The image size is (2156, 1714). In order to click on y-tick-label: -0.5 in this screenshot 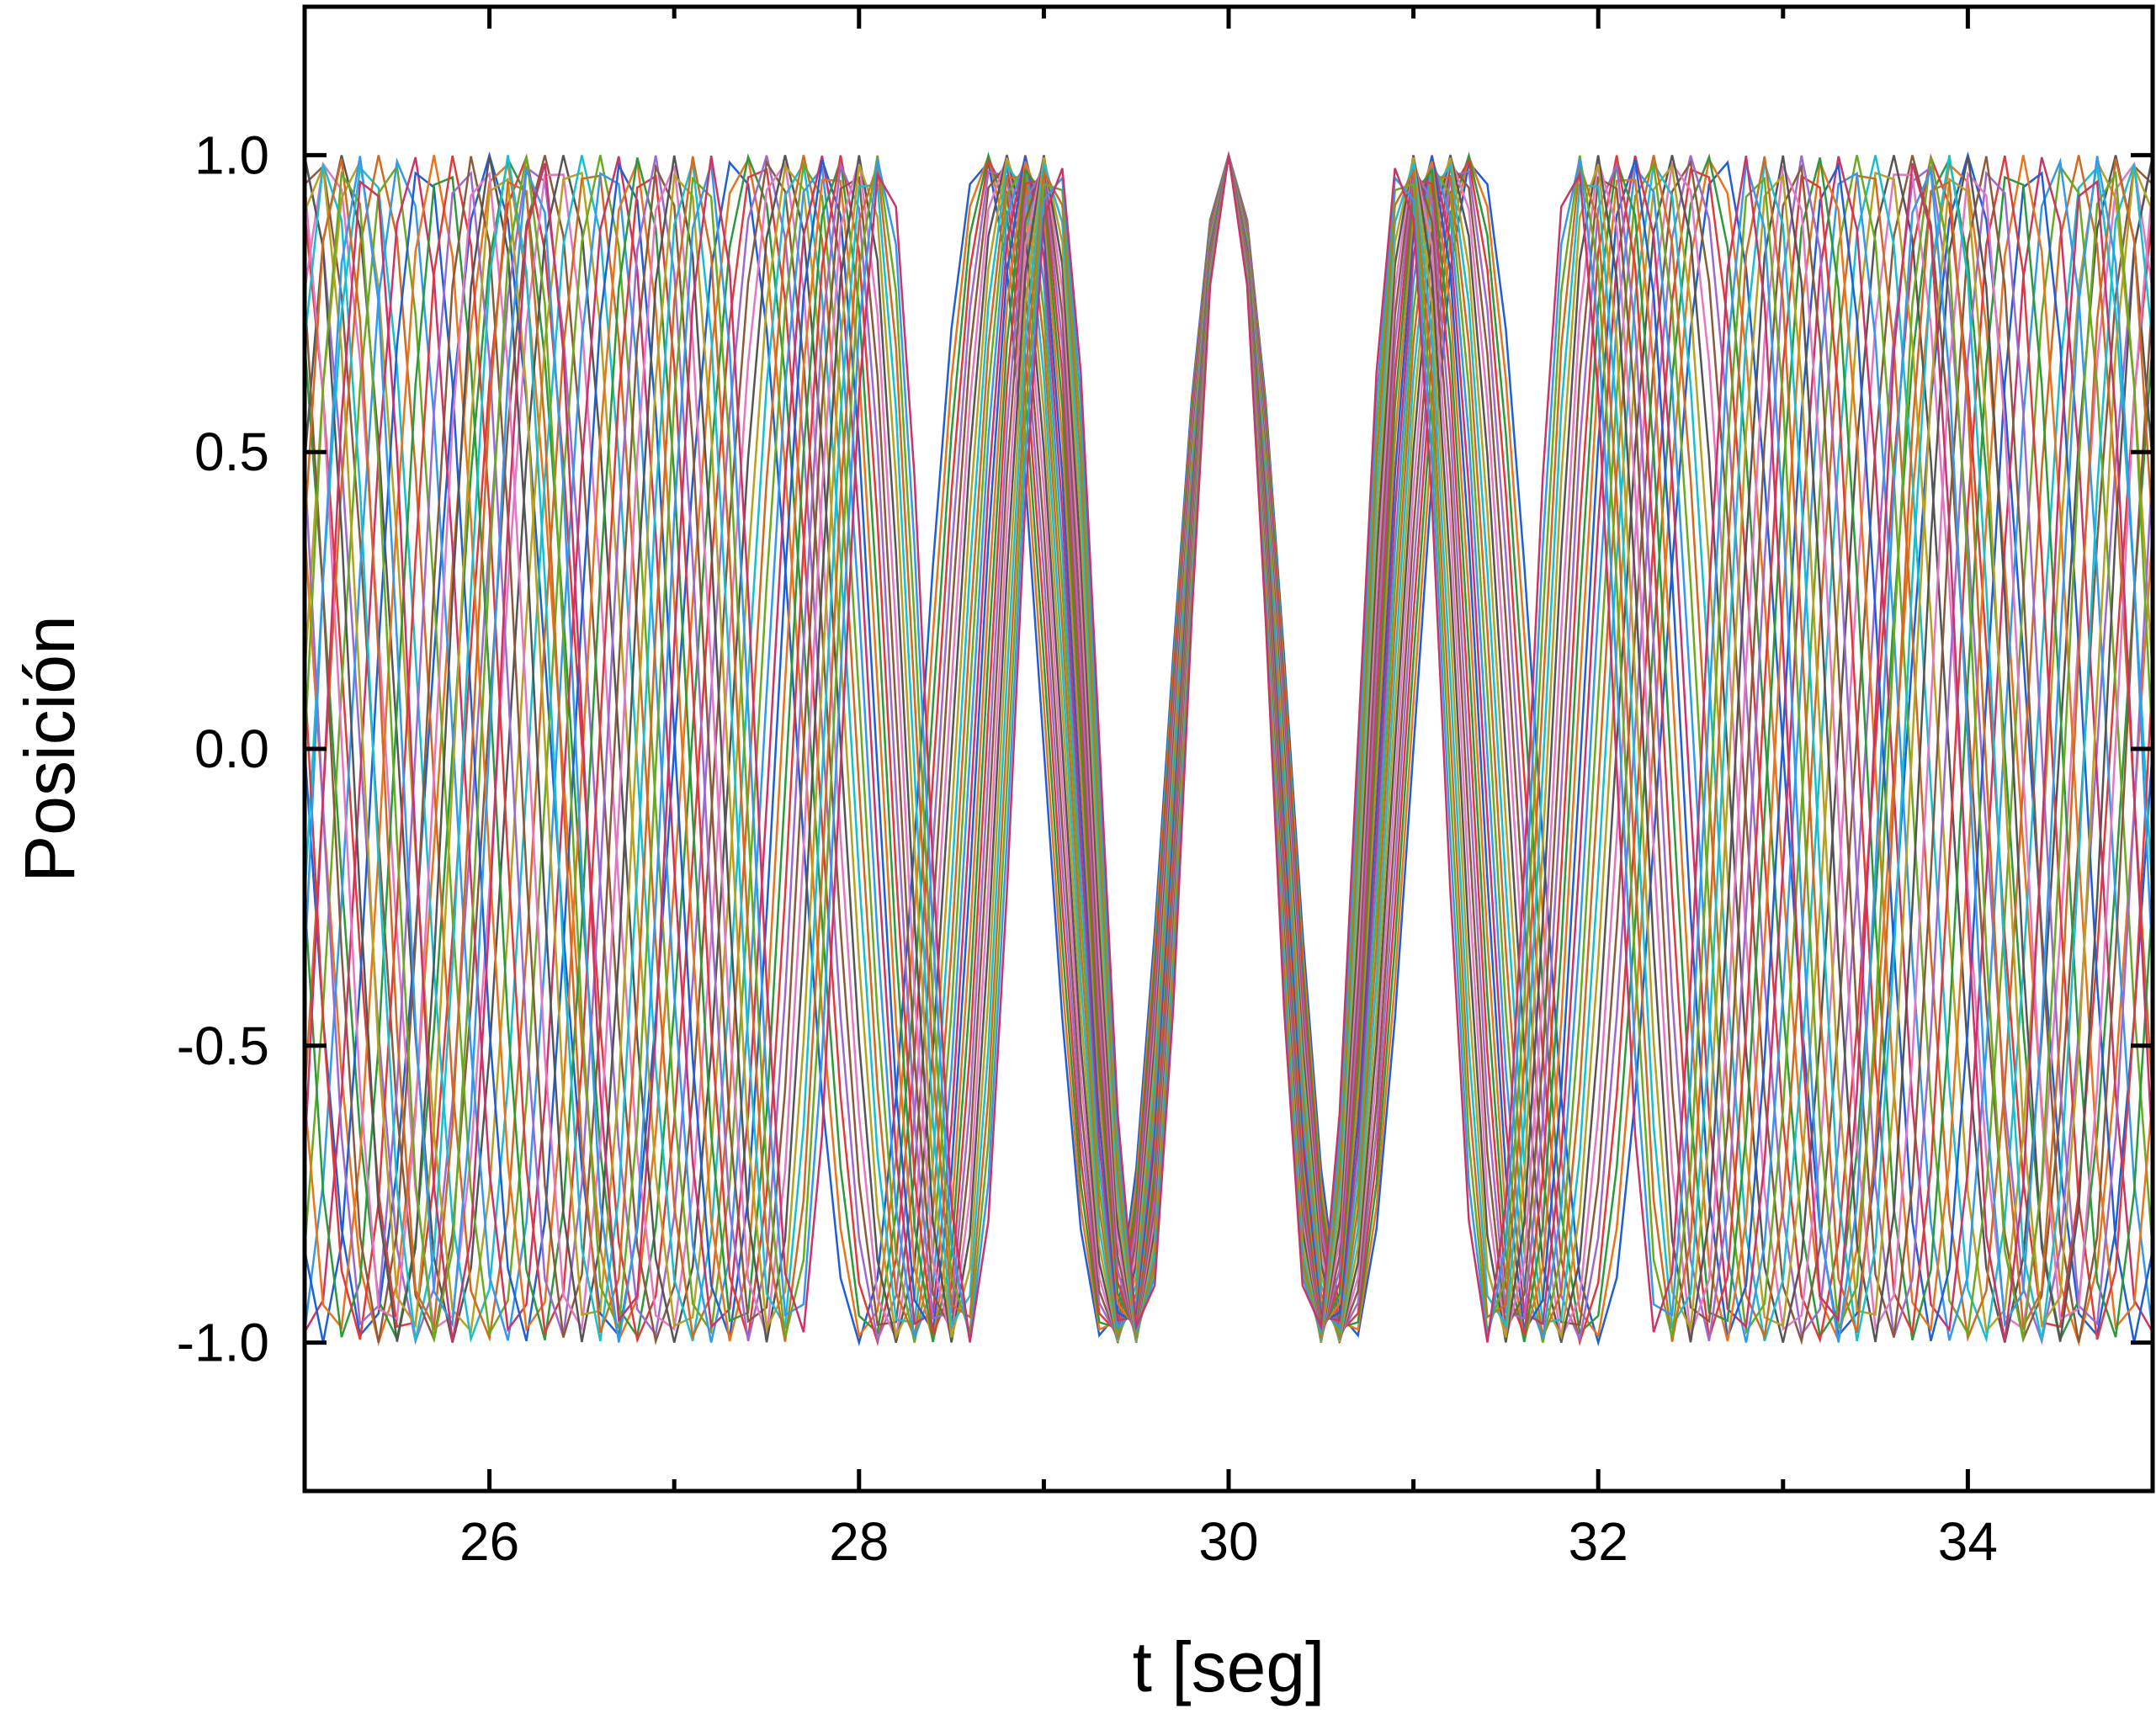, I will do `click(223, 1046)`.